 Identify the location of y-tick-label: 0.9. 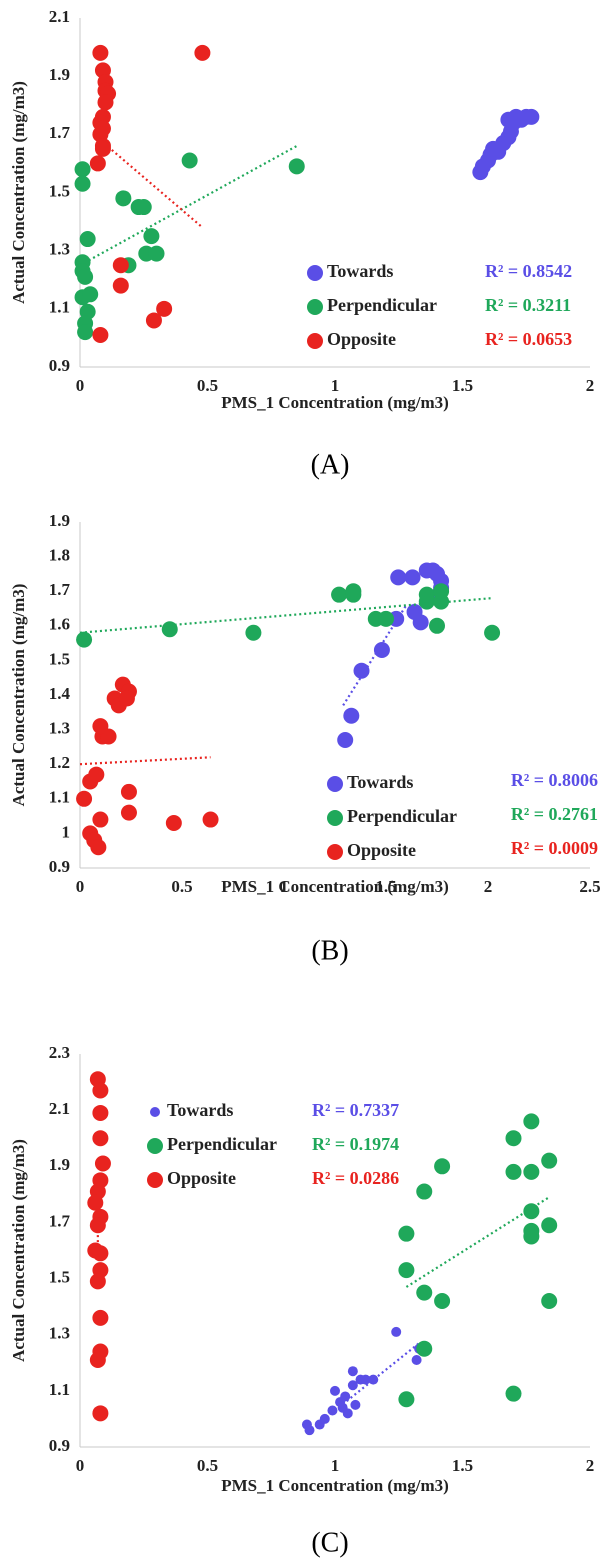
(59, 866).